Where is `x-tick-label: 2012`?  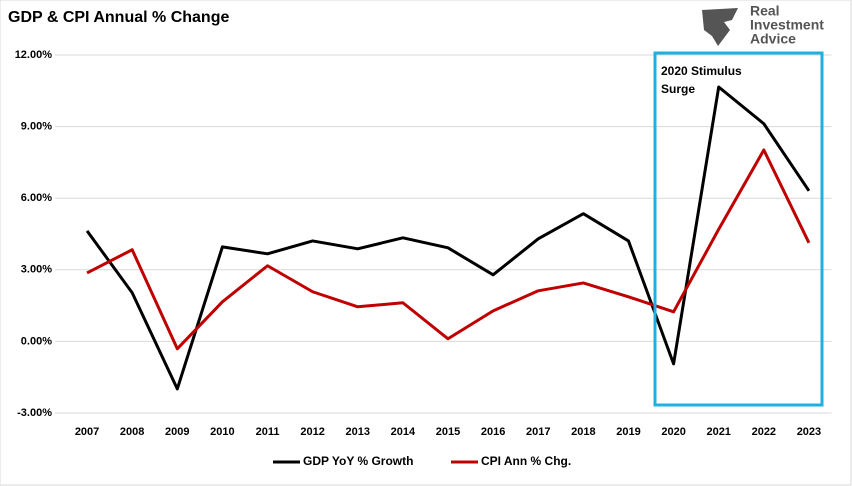
x-tick-label: 2012 is located at coordinates (312, 432).